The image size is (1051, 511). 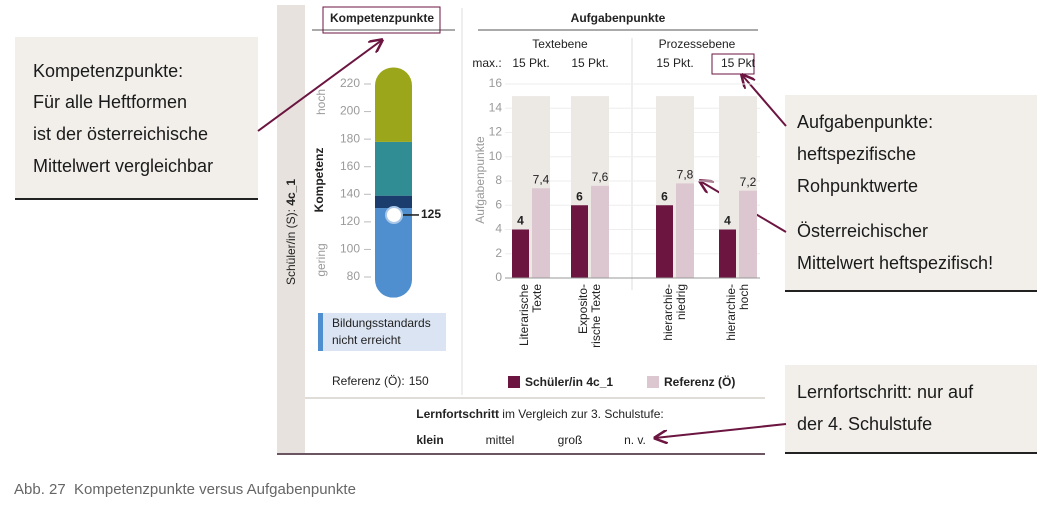 I want to click on value-marker, so click(x=394, y=214).